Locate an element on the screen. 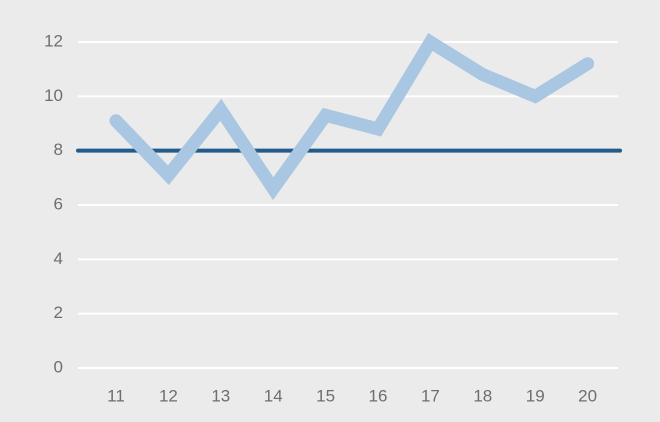 This screenshot has width=660, height=422. x-tick-label: 20 is located at coordinates (587, 395).